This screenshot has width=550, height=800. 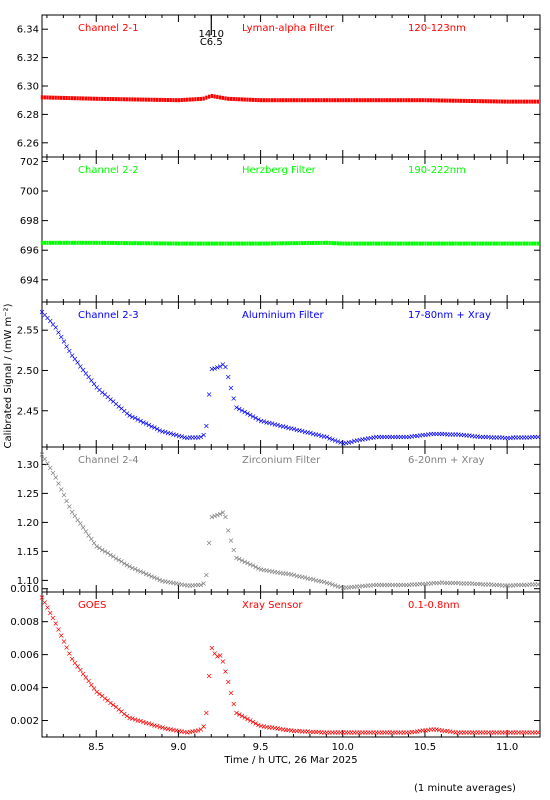 I want to click on y-tick-label: 1.30, so click(x=28, y=465).